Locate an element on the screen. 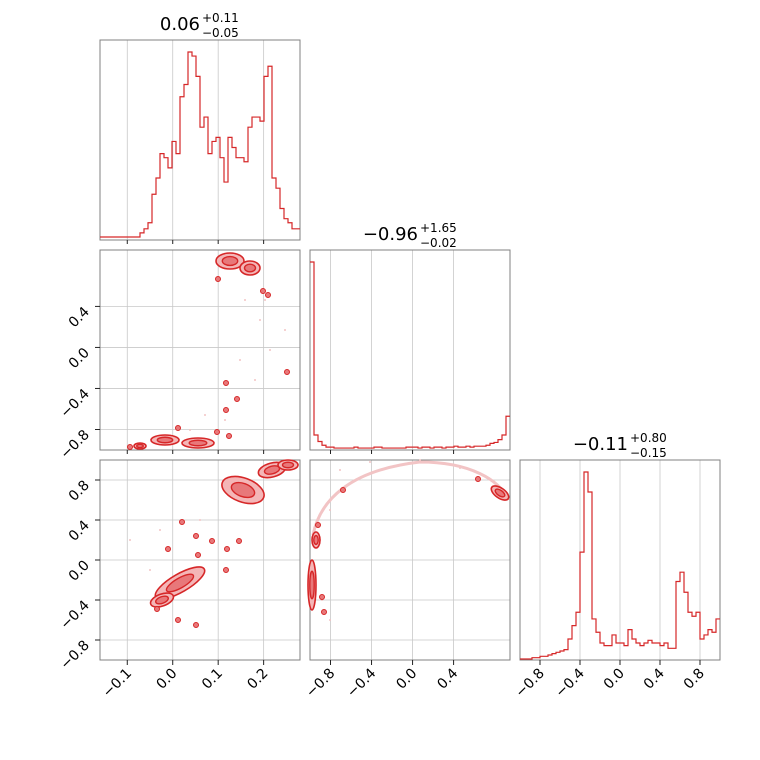 Image resolution: width=760 pixels, height=760 pixels. contour-1-0-a is located at coordinates (230, 261).